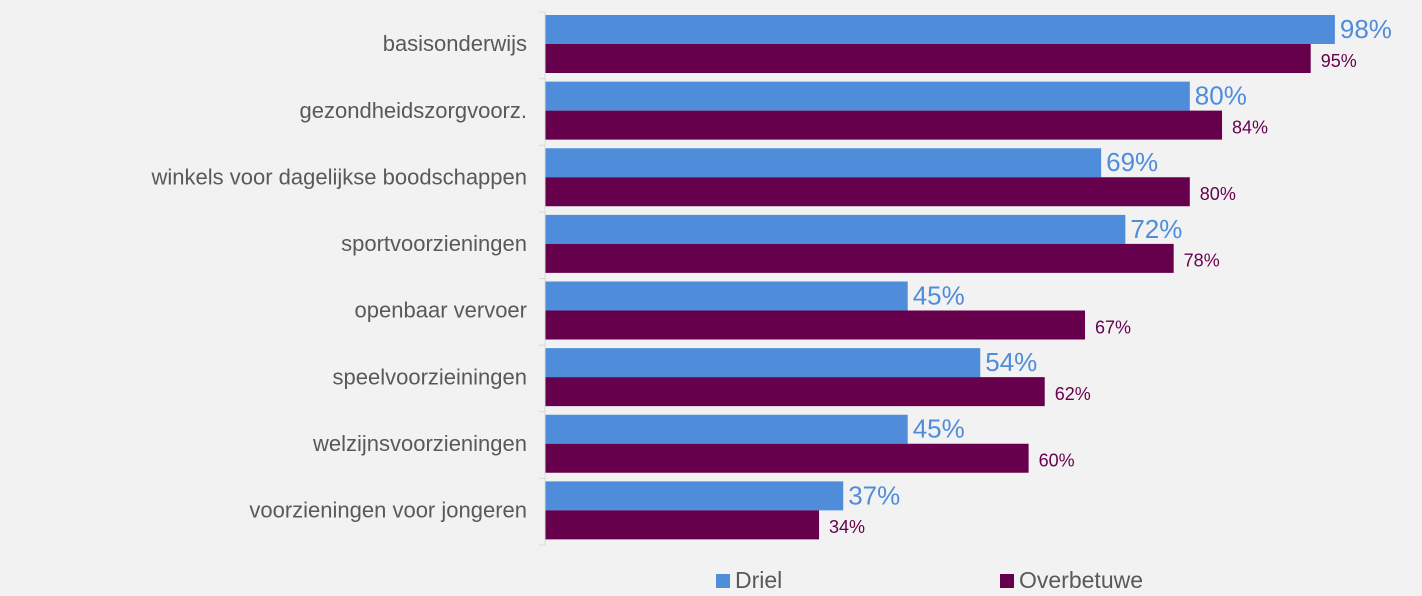 The width and height of the screenshot is (1422, 596). Describe the element at coordinates (339, 176) in the screenshot. I see `category-label: winkels voor dagelijkse boodschappen` at that location.